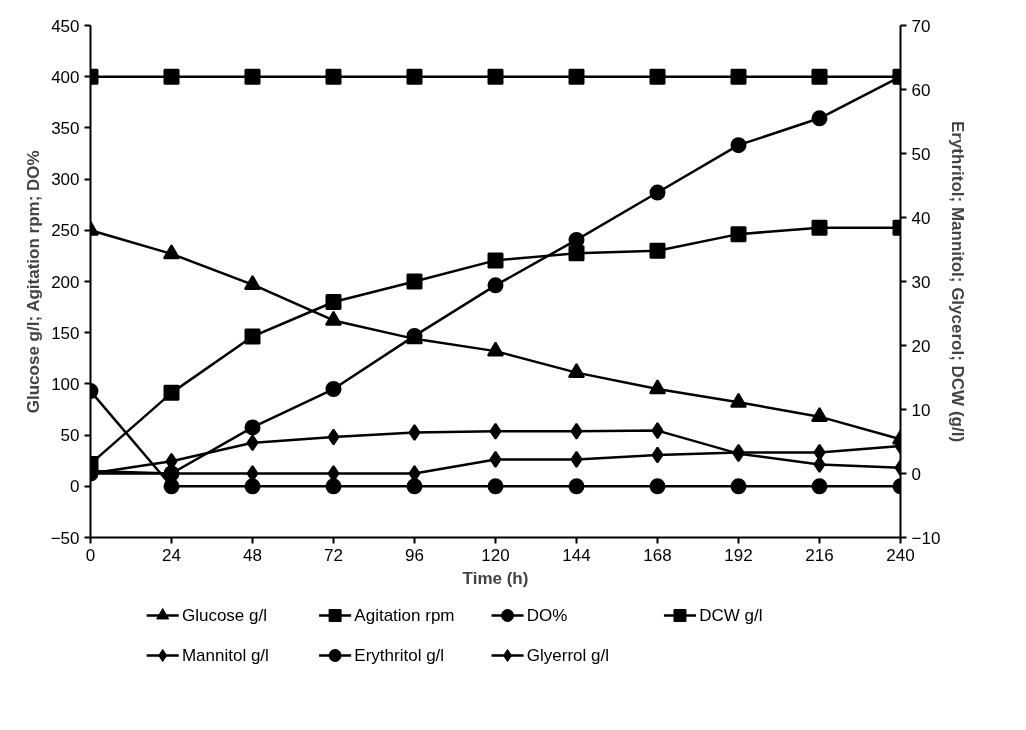 This screenshot has width=1026, height=730. What do you see at coordinates (916, 474) in the screenshot?
I see `y2-tick-label: 0` at bounding box center [916, 474].